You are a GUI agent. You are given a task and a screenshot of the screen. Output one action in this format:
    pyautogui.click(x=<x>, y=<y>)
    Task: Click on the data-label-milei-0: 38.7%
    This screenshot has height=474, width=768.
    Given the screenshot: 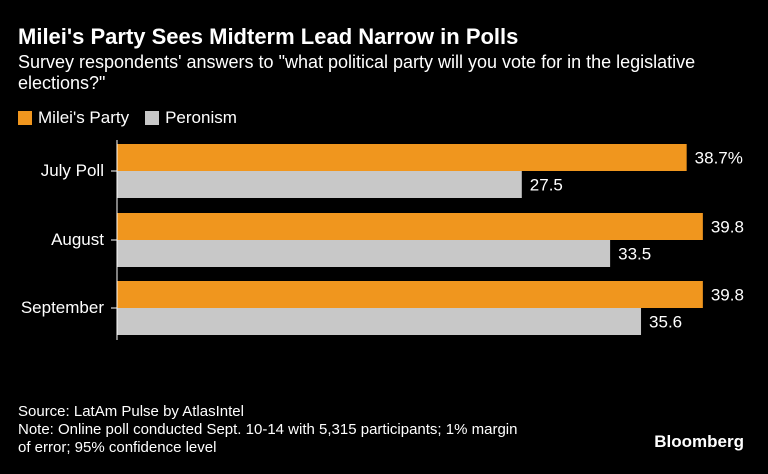 What is the action you would take?
    pyautogui.click(x=719, y=158)
    